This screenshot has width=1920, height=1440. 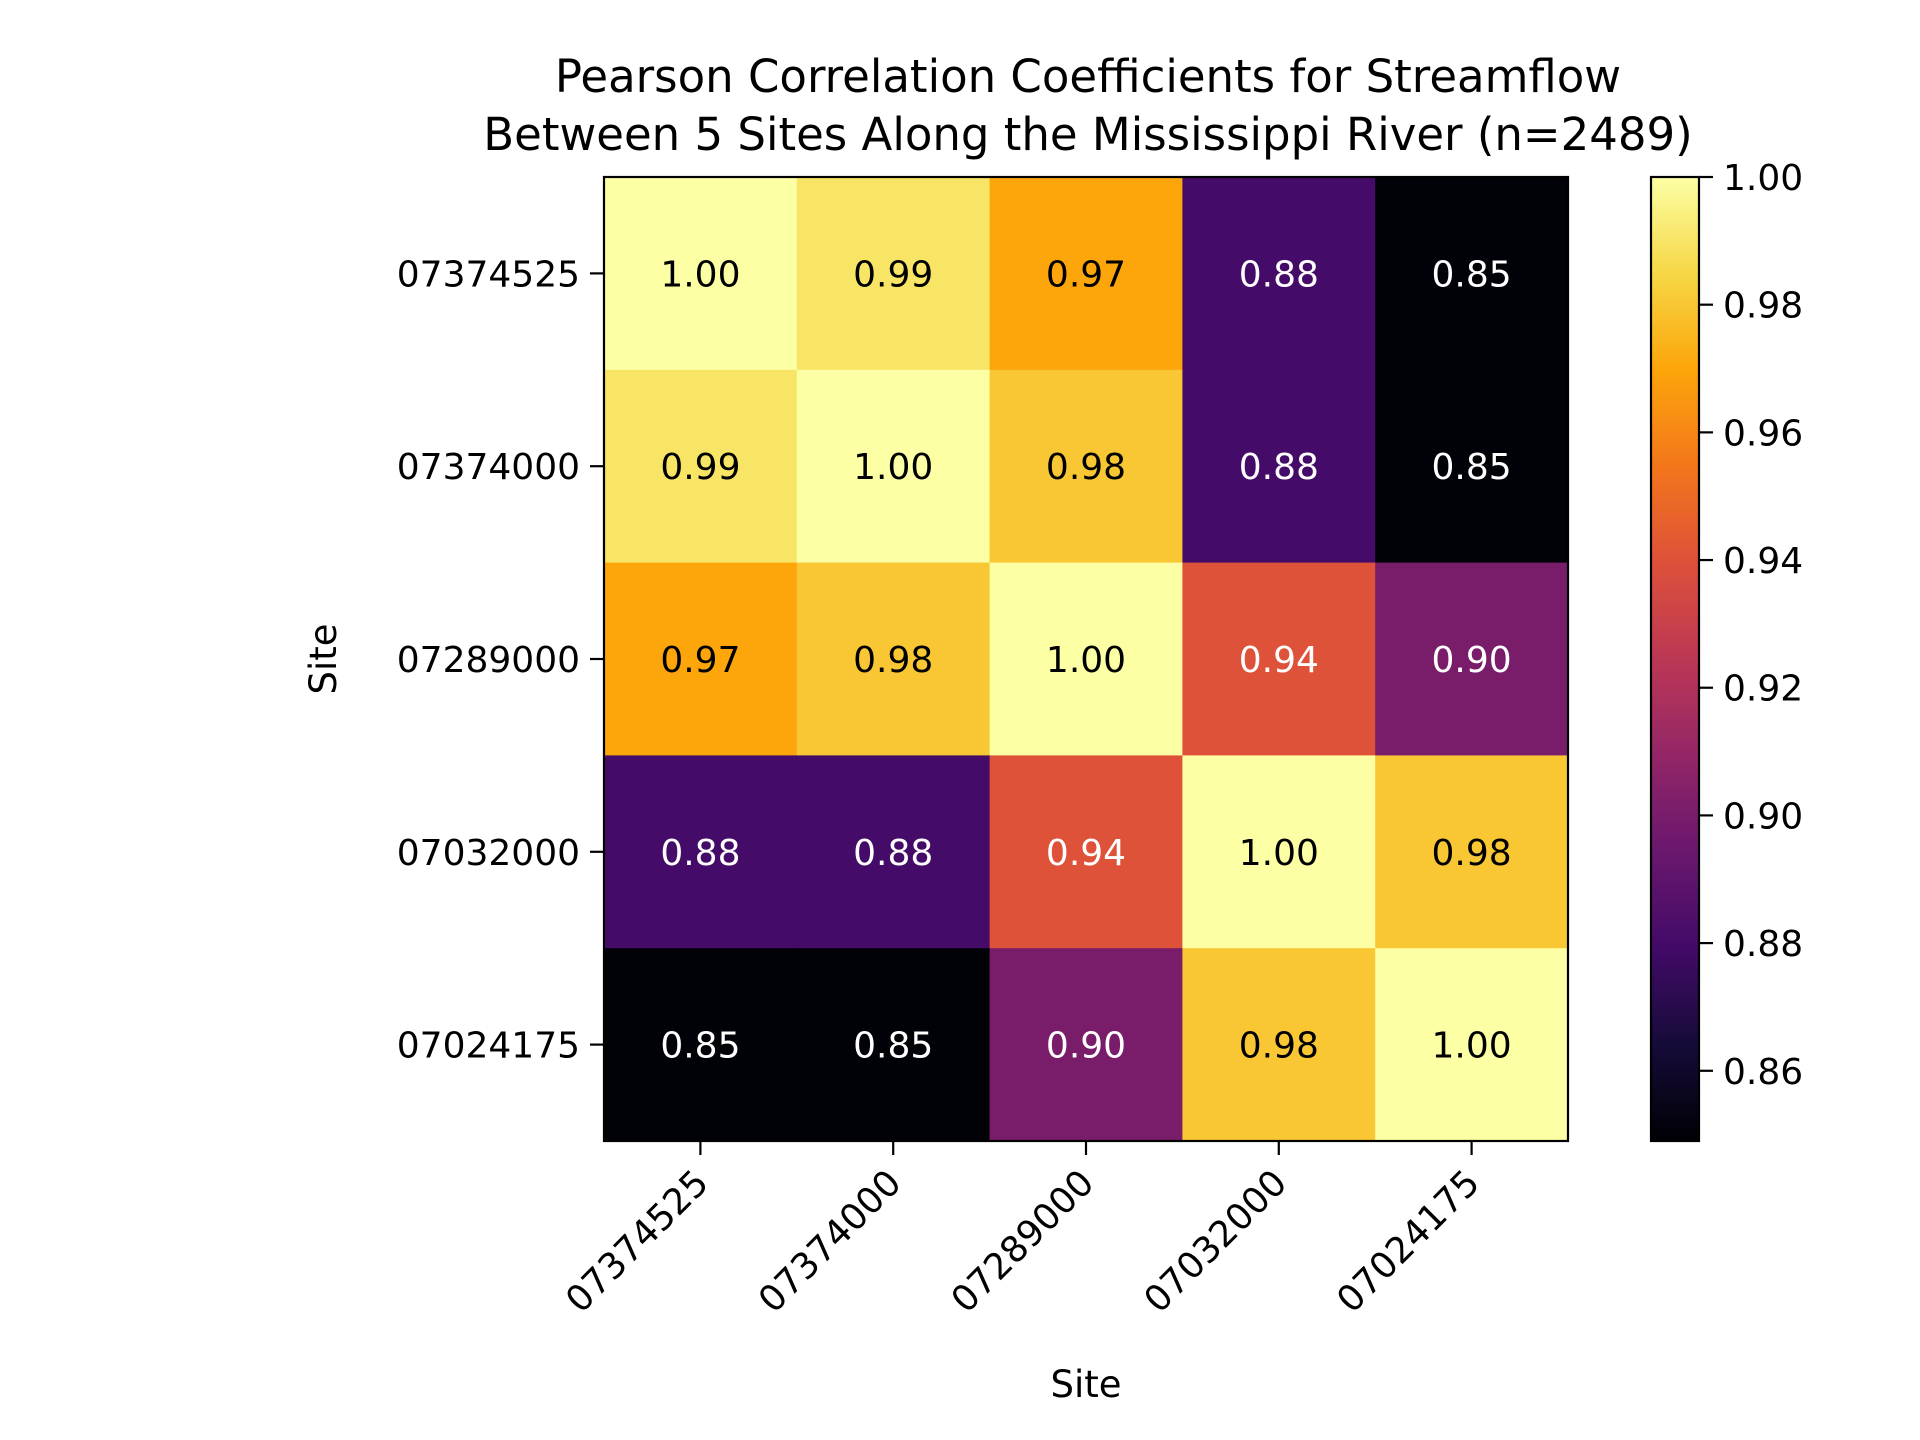 I want to click on colorbar, so click(x=1675, y=659).